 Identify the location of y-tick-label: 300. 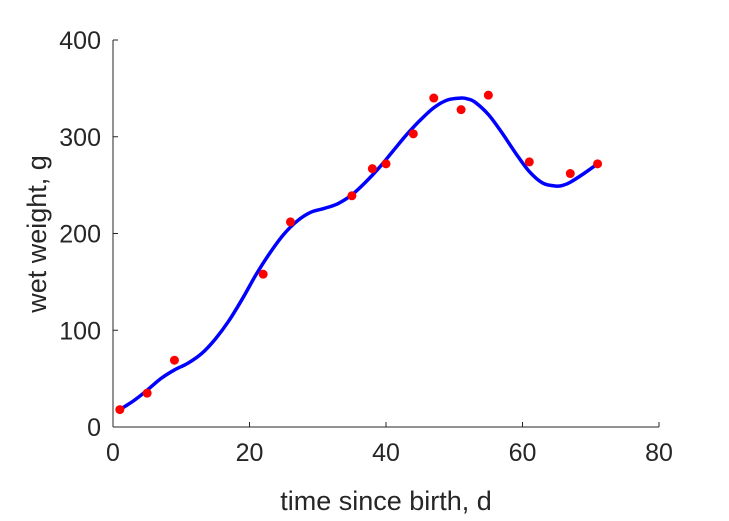
(80, 138).